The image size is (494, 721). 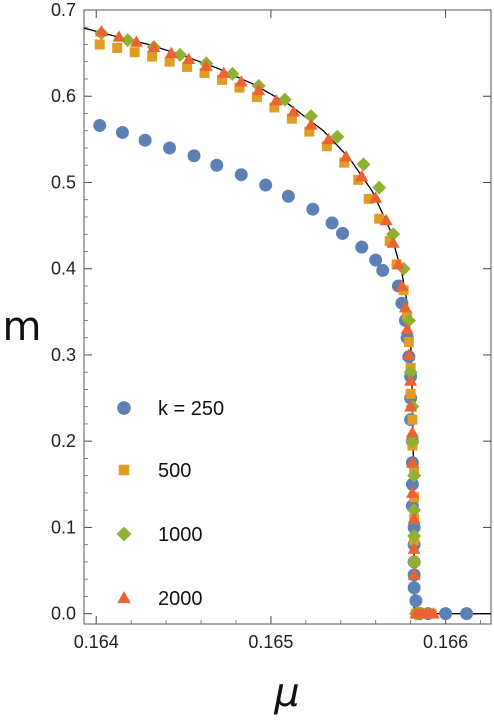 What do you see at coordinates (180, 535) in the screenshot?
I see `legend-label-2: 1000` at bounding box center [180, 535].